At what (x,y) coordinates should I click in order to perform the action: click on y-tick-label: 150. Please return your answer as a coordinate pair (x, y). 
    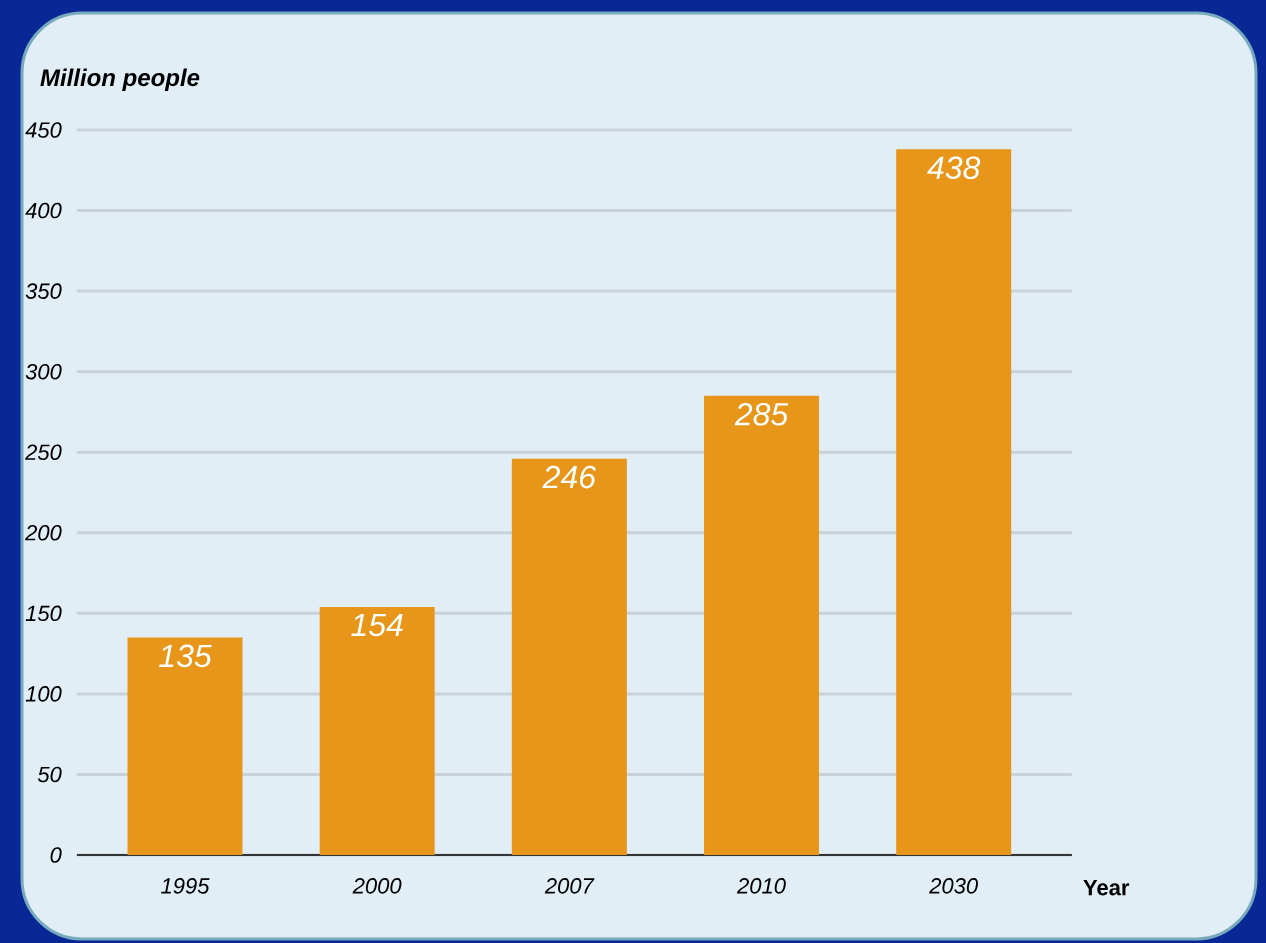
    Looking at the image, I should click on (43, 613).